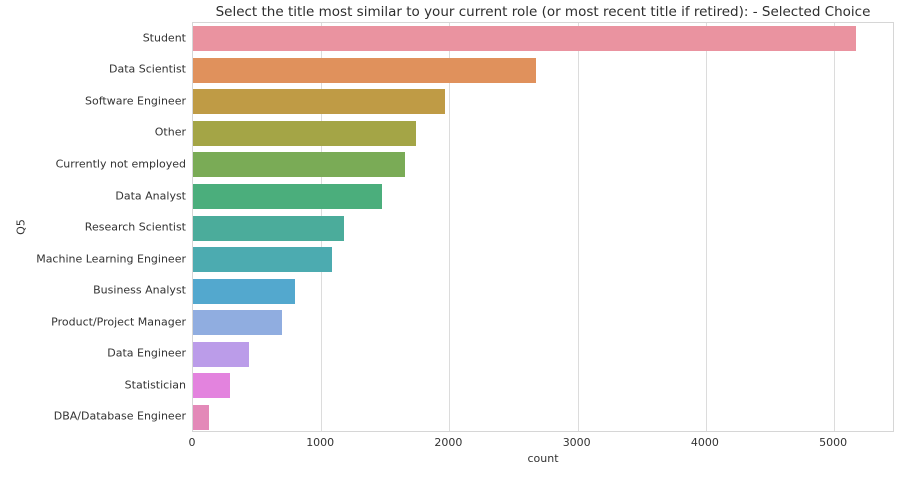 The image size is (899, 482). Describe the element at coordinates (118, 322) in the screenshot. I see `category-label-product-project-manager: Product/Project Manager` at that location.